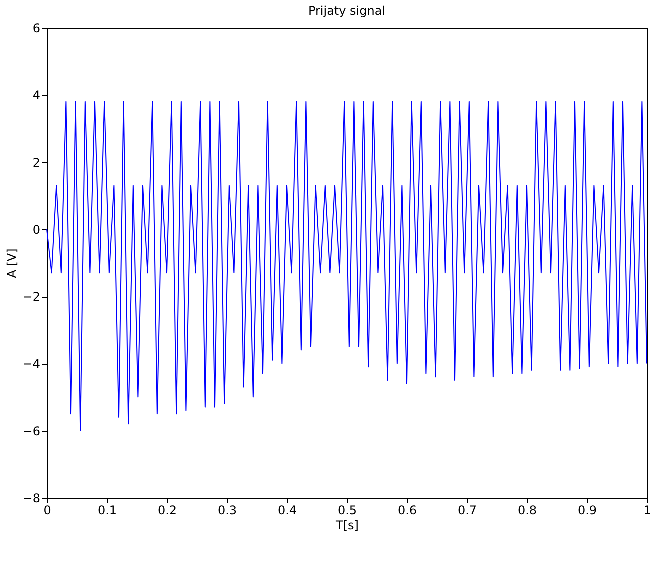  Describe the element at coordinates (36, 95) in the screenshot. I see `y-tick-label: 4` at that location.